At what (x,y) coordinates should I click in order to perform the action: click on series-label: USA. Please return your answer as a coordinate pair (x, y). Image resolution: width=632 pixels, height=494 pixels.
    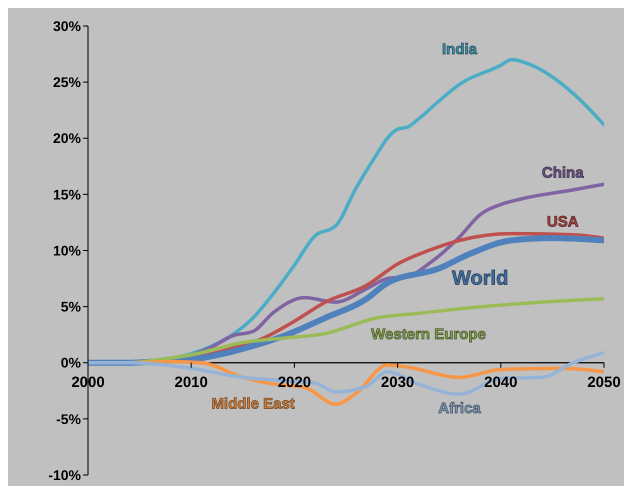
    Looking at the image, I should click on (562, 222).